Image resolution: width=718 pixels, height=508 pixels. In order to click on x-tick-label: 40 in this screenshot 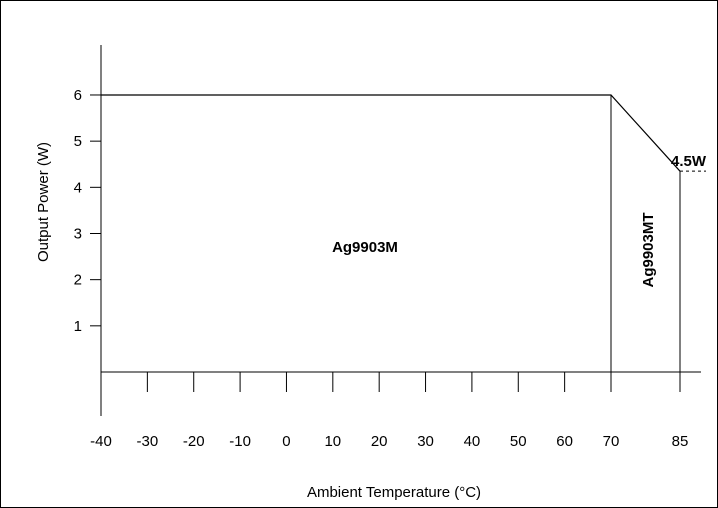, I will do `click(472, 441)`.